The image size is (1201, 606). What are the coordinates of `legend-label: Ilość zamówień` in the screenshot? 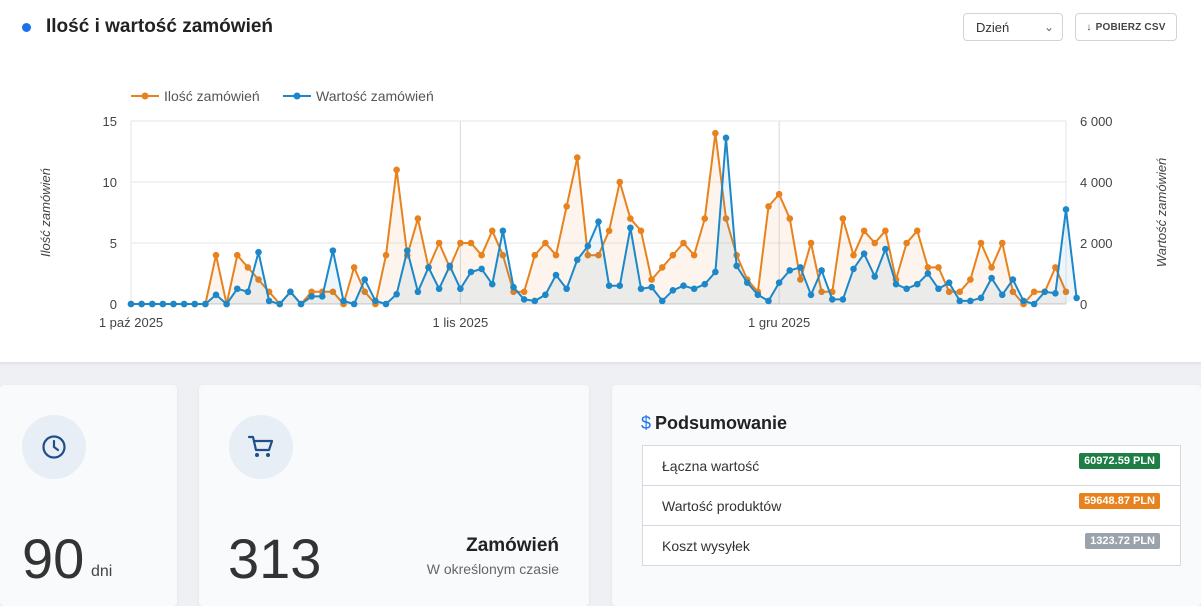 It's located at (212, 96).